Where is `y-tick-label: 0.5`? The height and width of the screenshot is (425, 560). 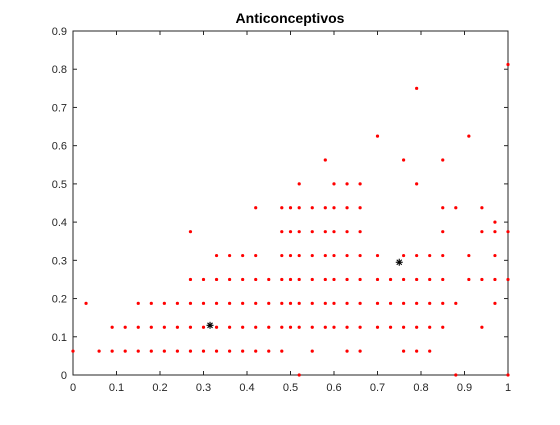
y-tick-label: 0.5 is located at coordinates (59, 185).